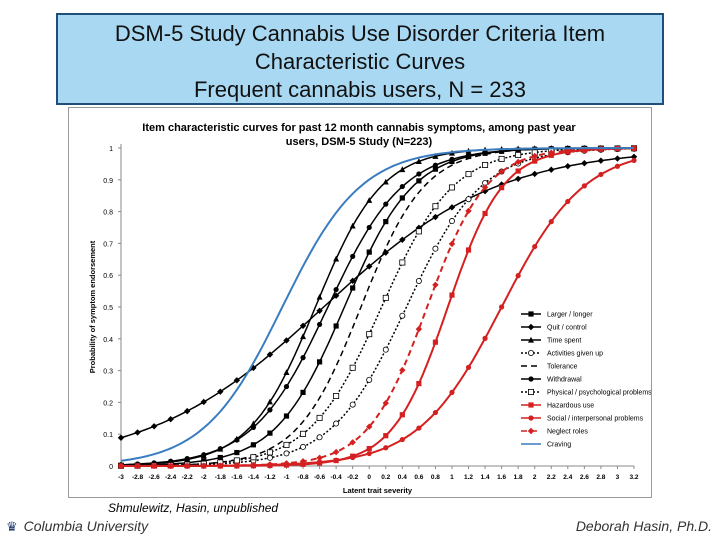 Image resolution: width=720 pixels, height=540 pixels. What do you see at coordinates (86, 526) in the screenshot?
I see `institution-name: Columbia University` at bounding box center [86, 526].